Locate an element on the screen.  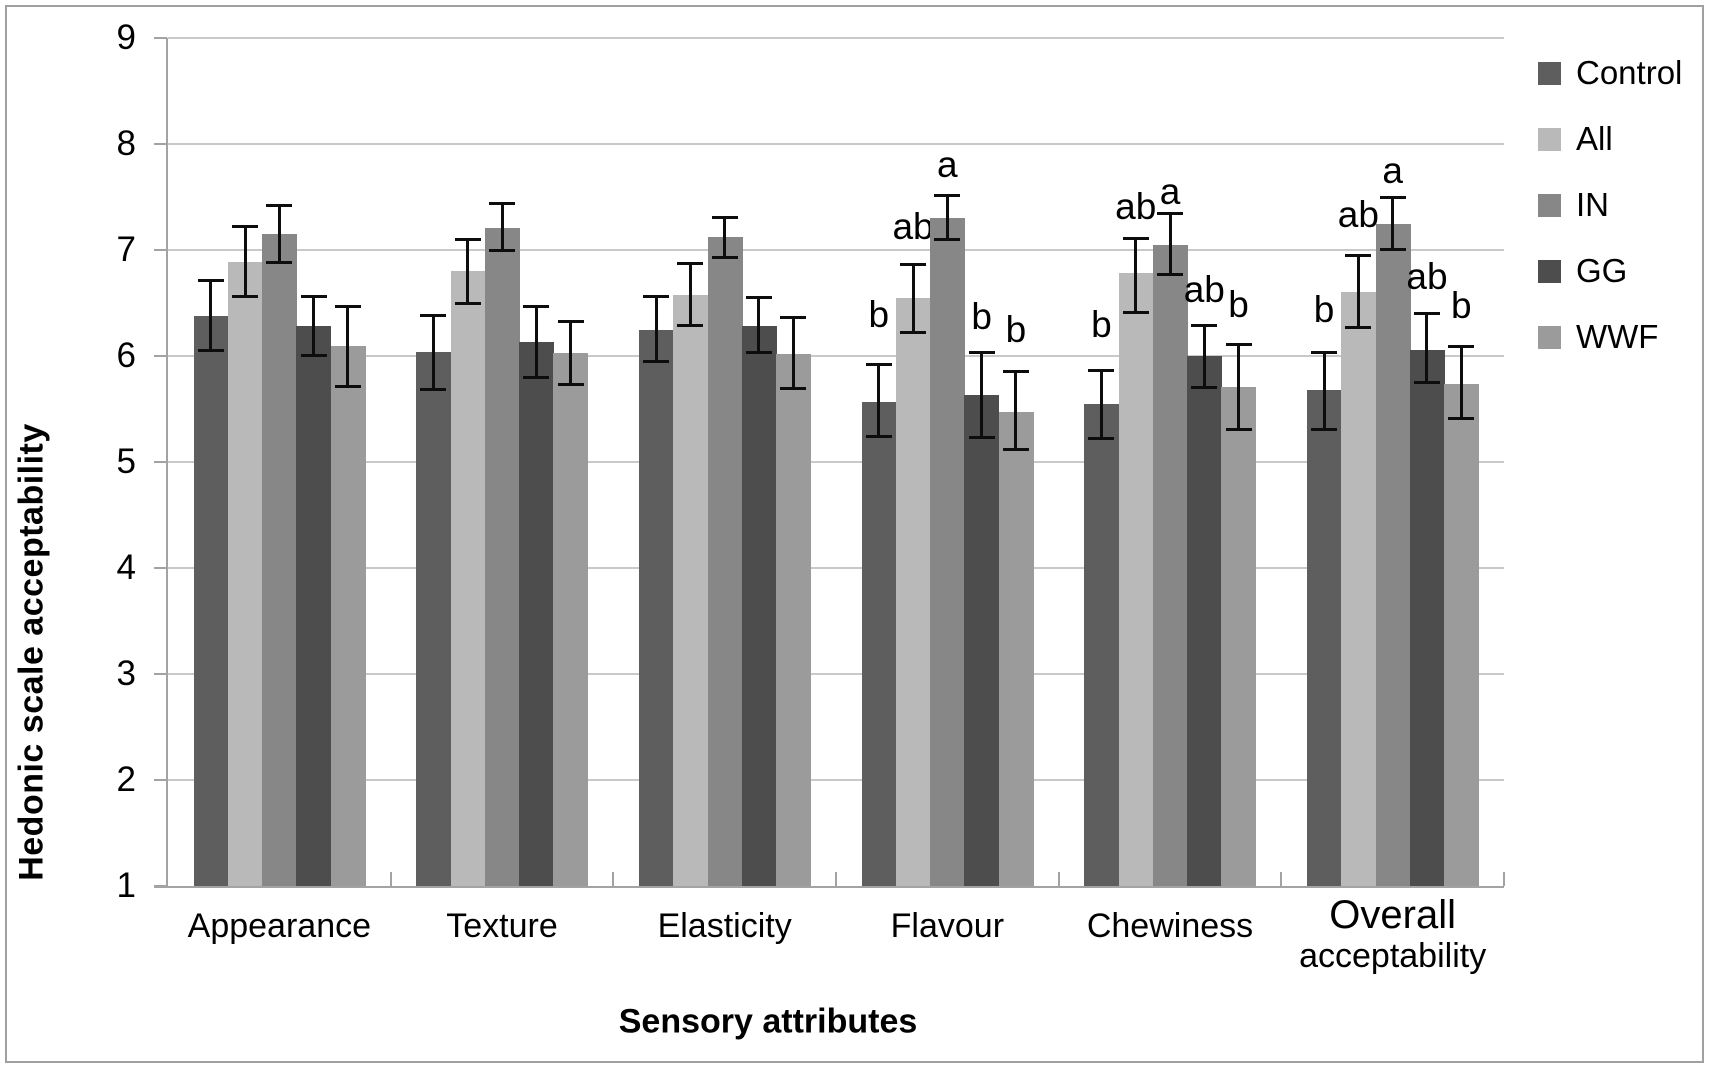
legend-label-GG: GG is located at coordinates (1602, 270).